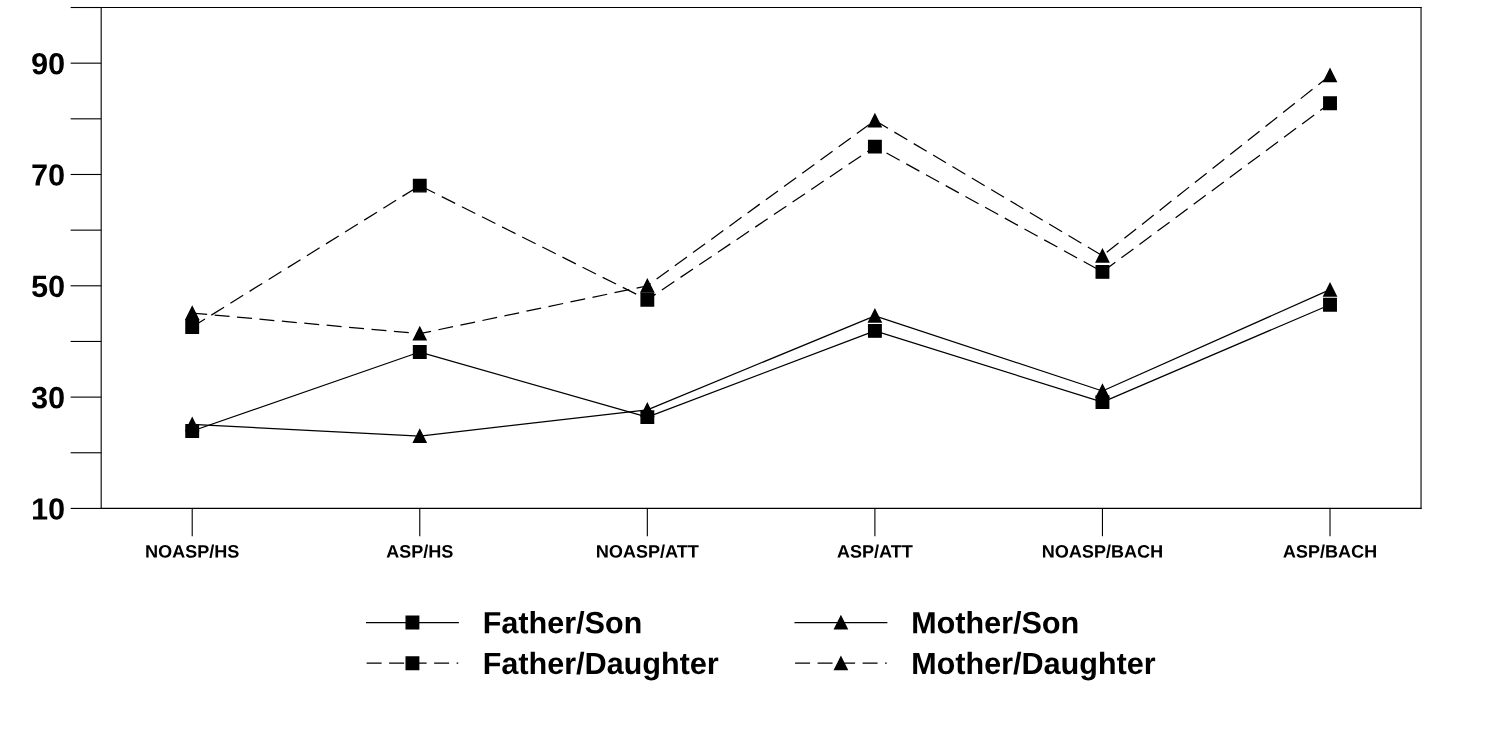 Image resolution: width=1488 pixels, height=751 pixels. Describe the element at coordinates (48, 286) in the screenshot. I see `y-tick-label: 50` at that location.